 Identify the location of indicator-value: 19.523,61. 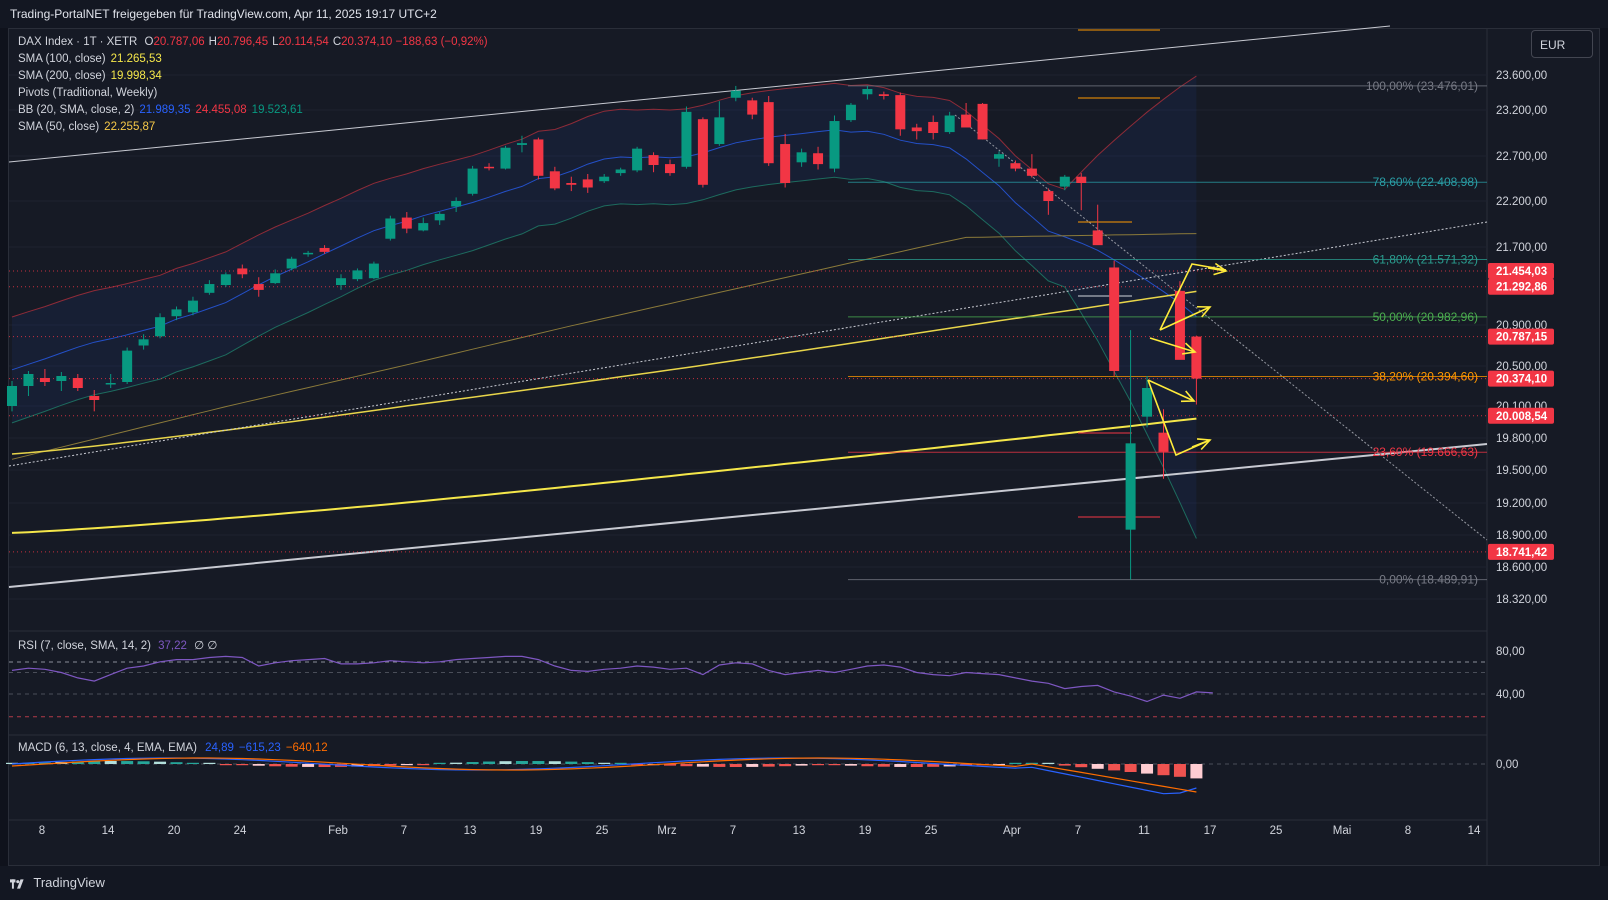
(277, 110).